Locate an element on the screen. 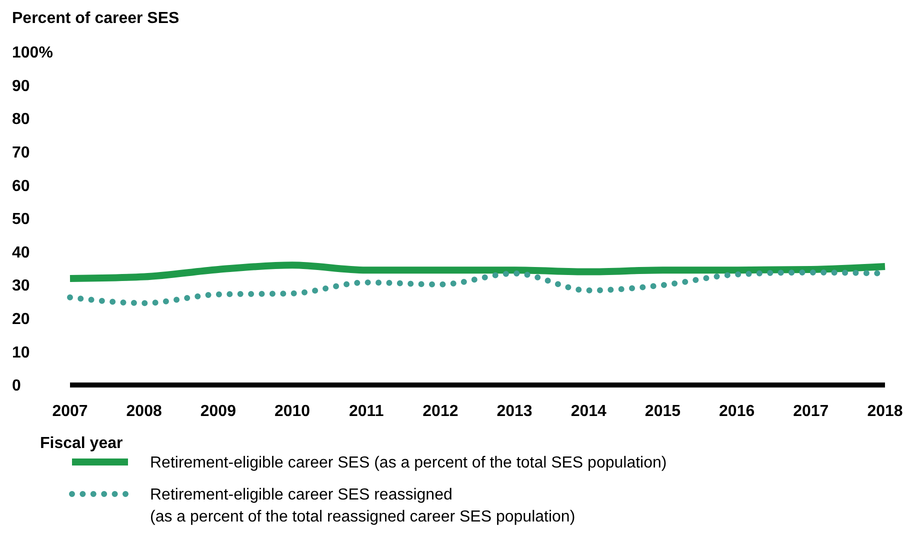 The height and width of the screenshot is (554, 922). y-tick-label: 70 is located at coordinates (21, 153).